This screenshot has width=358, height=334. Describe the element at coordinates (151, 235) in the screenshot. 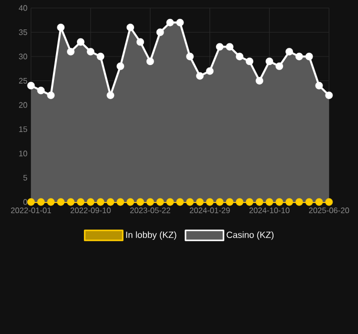

I see `legend-label: In lobby (KZ)` at that location.